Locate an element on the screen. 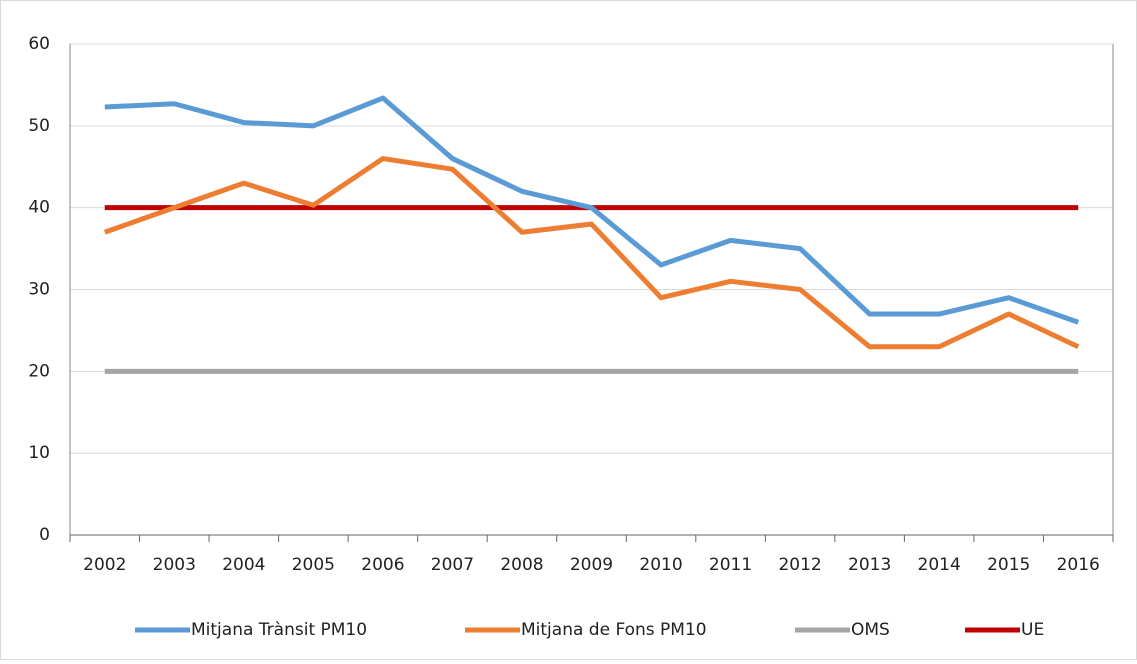 The height and width of the screenshot is (664, 1137). y-tick-label: 10 is located at coordinates (39, 453).